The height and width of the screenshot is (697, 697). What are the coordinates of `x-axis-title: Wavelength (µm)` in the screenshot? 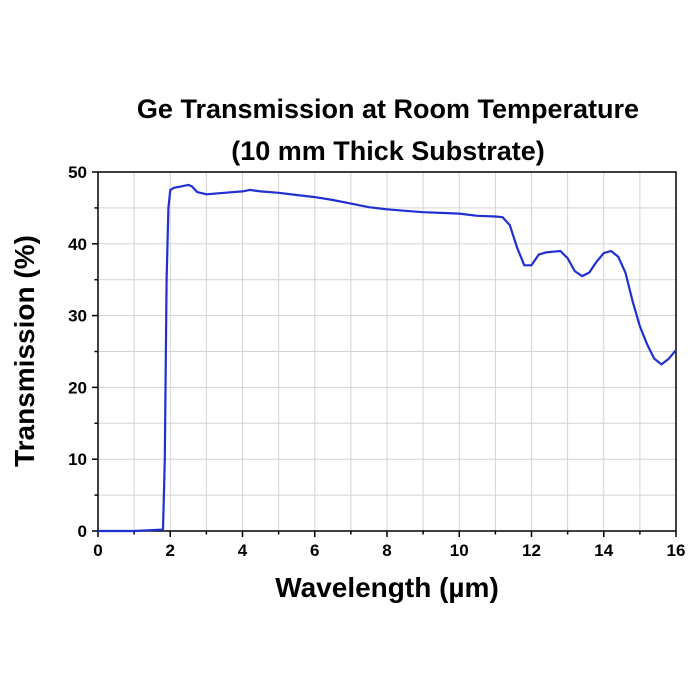 It's located at (387, 587).